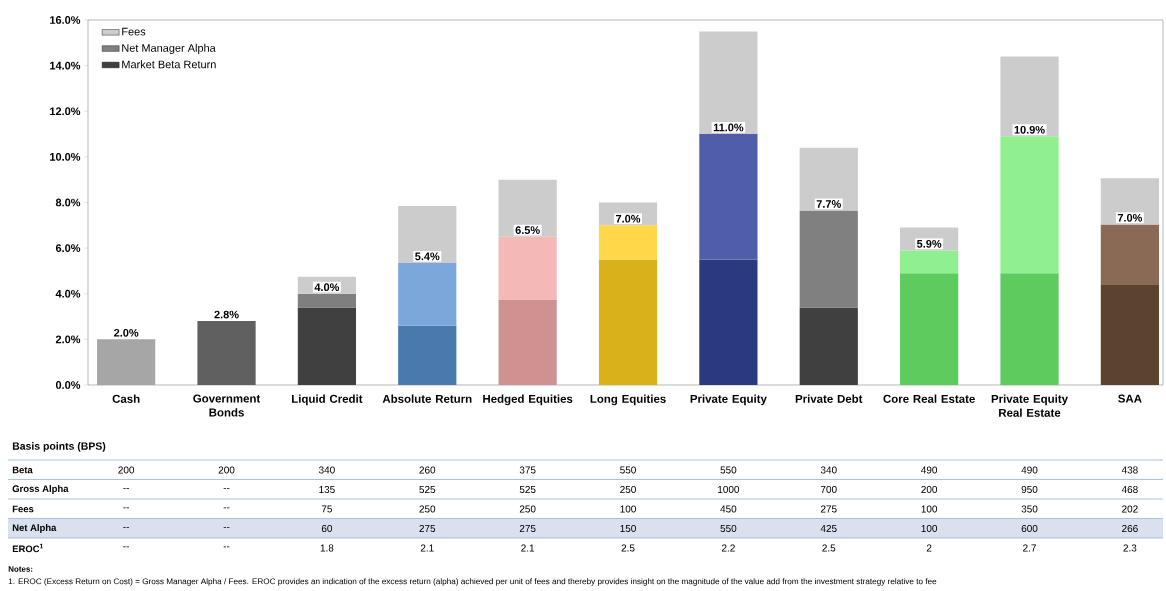 This screenshot has width=1166, height=591. I want to click on text: 2.7, so click(1029, 548).